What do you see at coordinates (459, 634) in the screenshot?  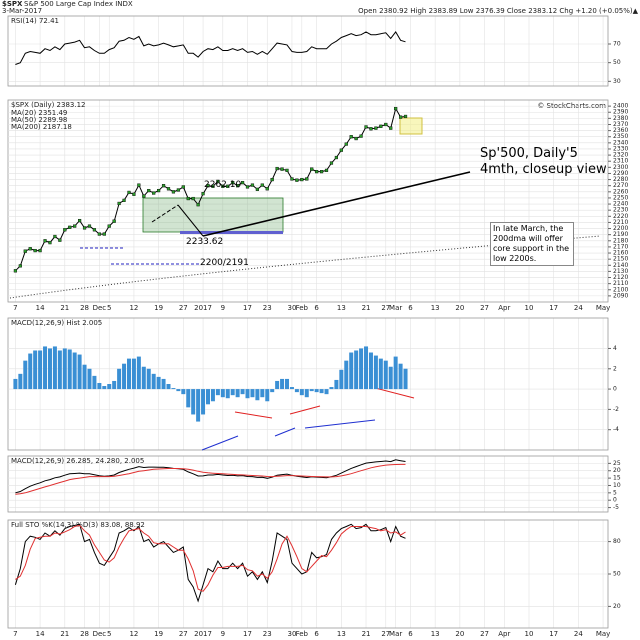 I see `x-tick-label: 20` at bounding box center [459, 634].